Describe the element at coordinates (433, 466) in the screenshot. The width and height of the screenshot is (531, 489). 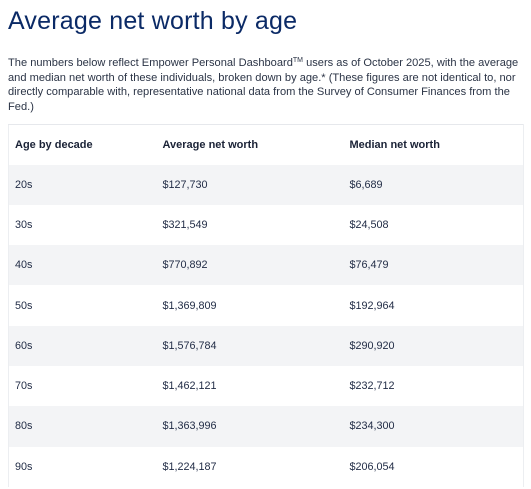
I see `median-cell: $206,054` at that location.